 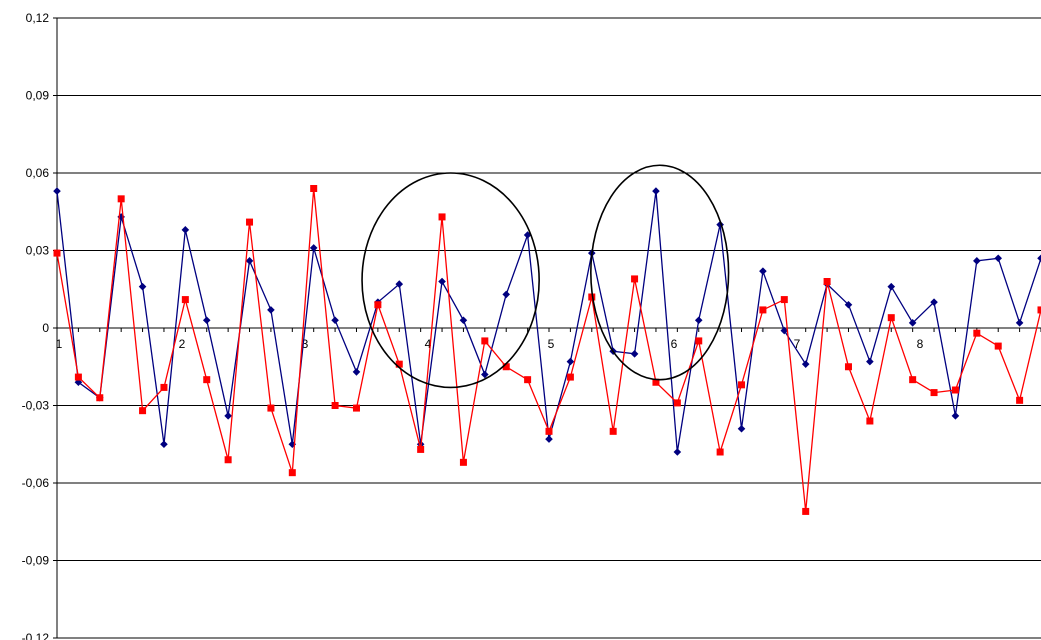 I want to click on y-tick-label: 0,06, so click(x=38, y=173).